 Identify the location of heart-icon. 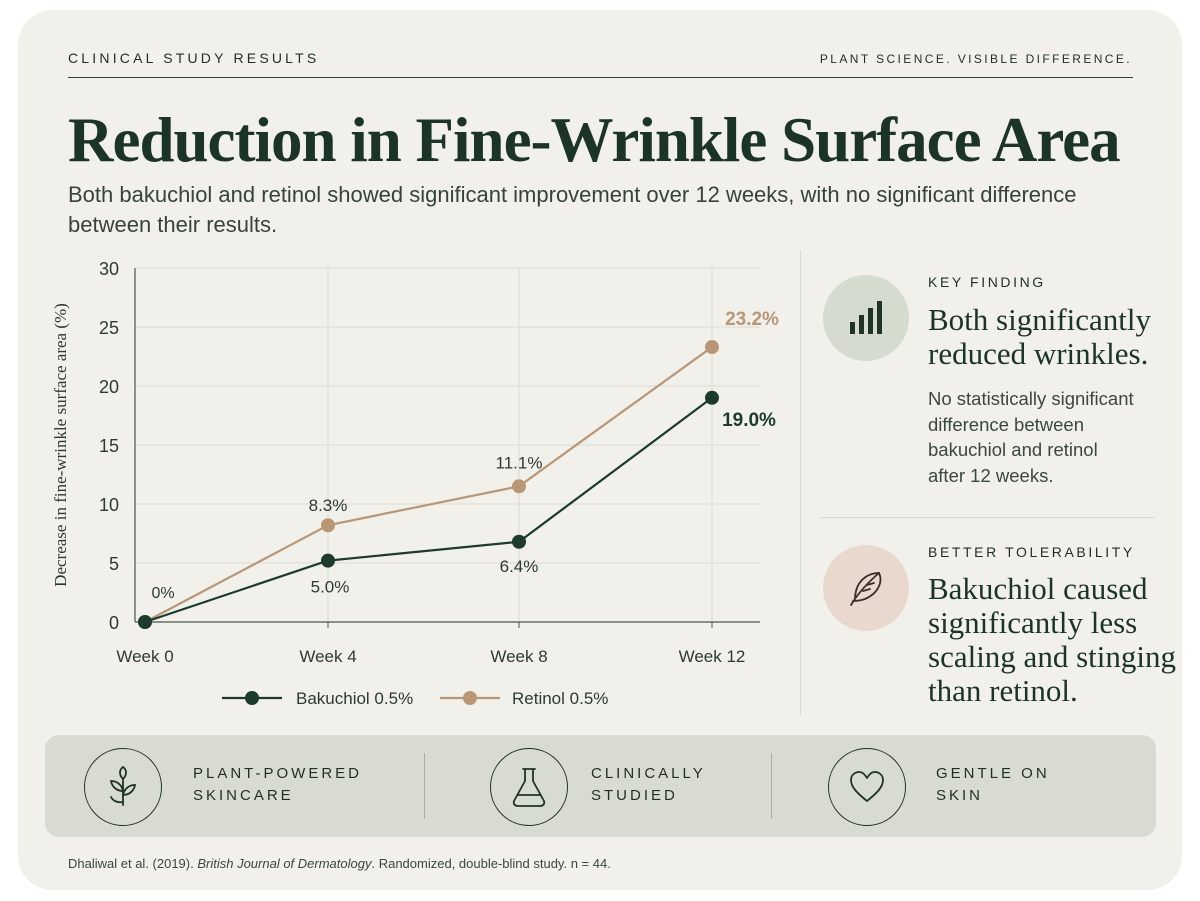
(867, 787).